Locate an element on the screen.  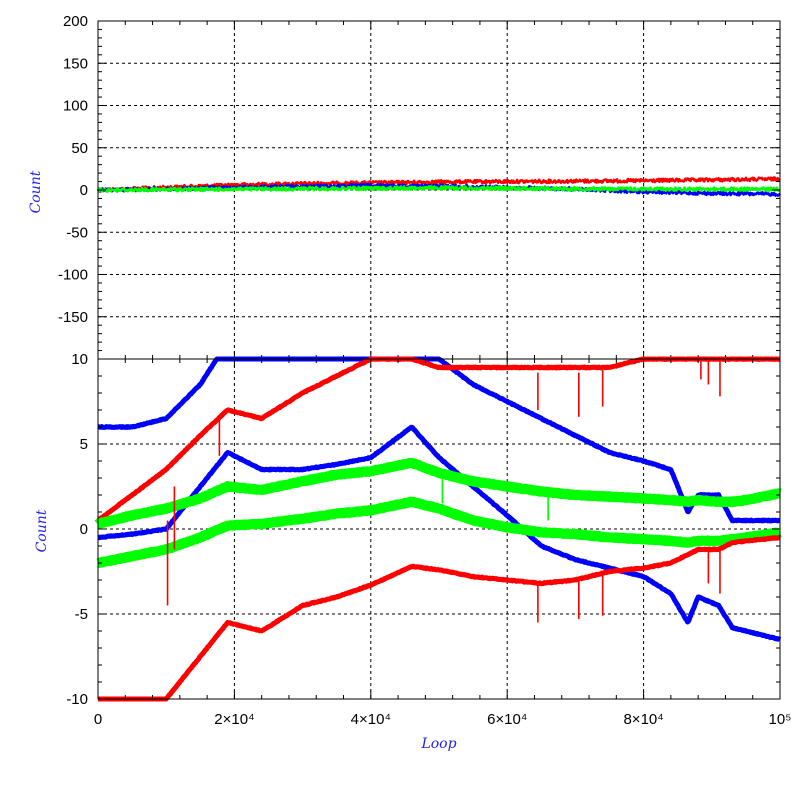
x-tick-label: 10⁵ is located at coordinates (780, 719).